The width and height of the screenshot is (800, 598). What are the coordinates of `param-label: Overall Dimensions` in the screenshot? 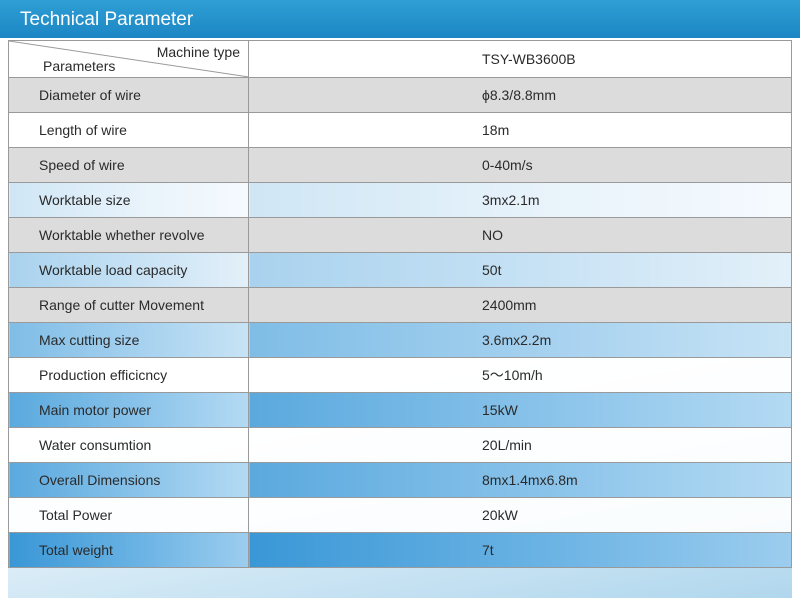 It's located at (128, 480).